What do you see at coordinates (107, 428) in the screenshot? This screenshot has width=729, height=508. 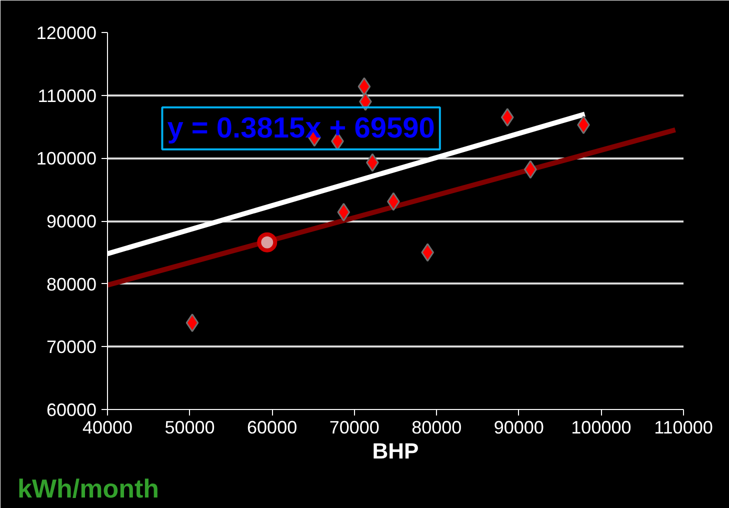 I see `x-tick-label: 40000` at bounding box center [107, 428].